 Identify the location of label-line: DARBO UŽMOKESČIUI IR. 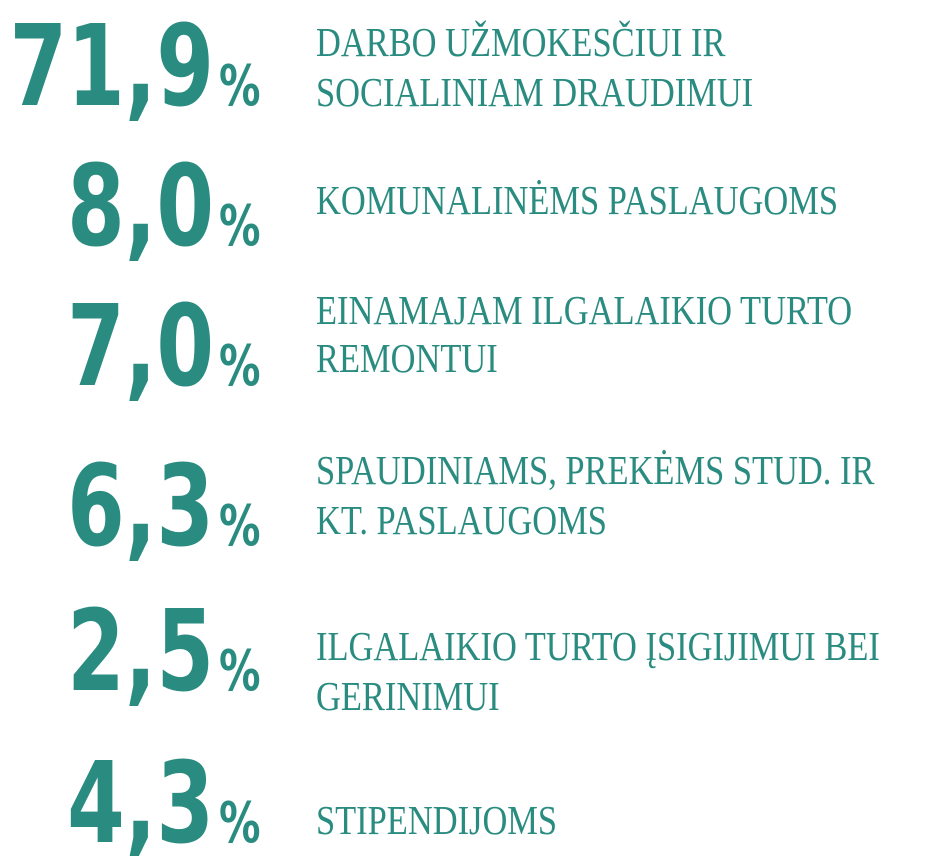
(521, 42).